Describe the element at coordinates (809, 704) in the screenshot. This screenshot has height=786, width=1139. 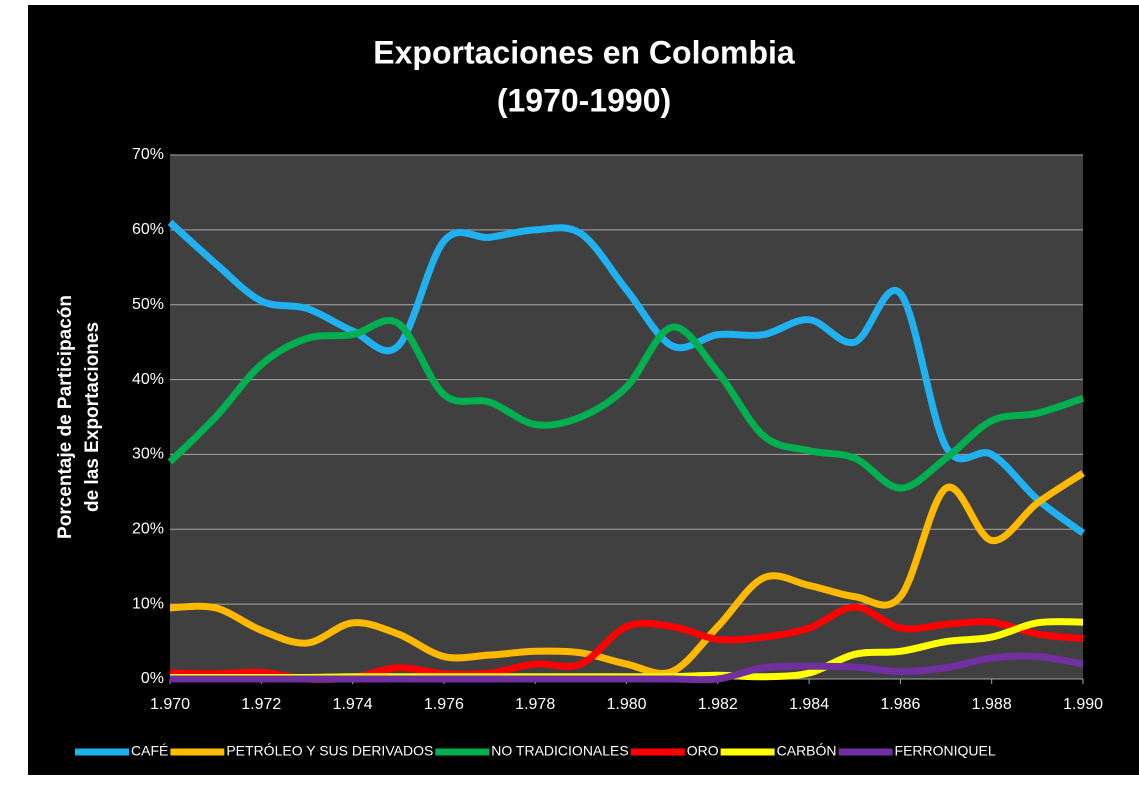
I see `x-tick-label: 1.984` at that location.